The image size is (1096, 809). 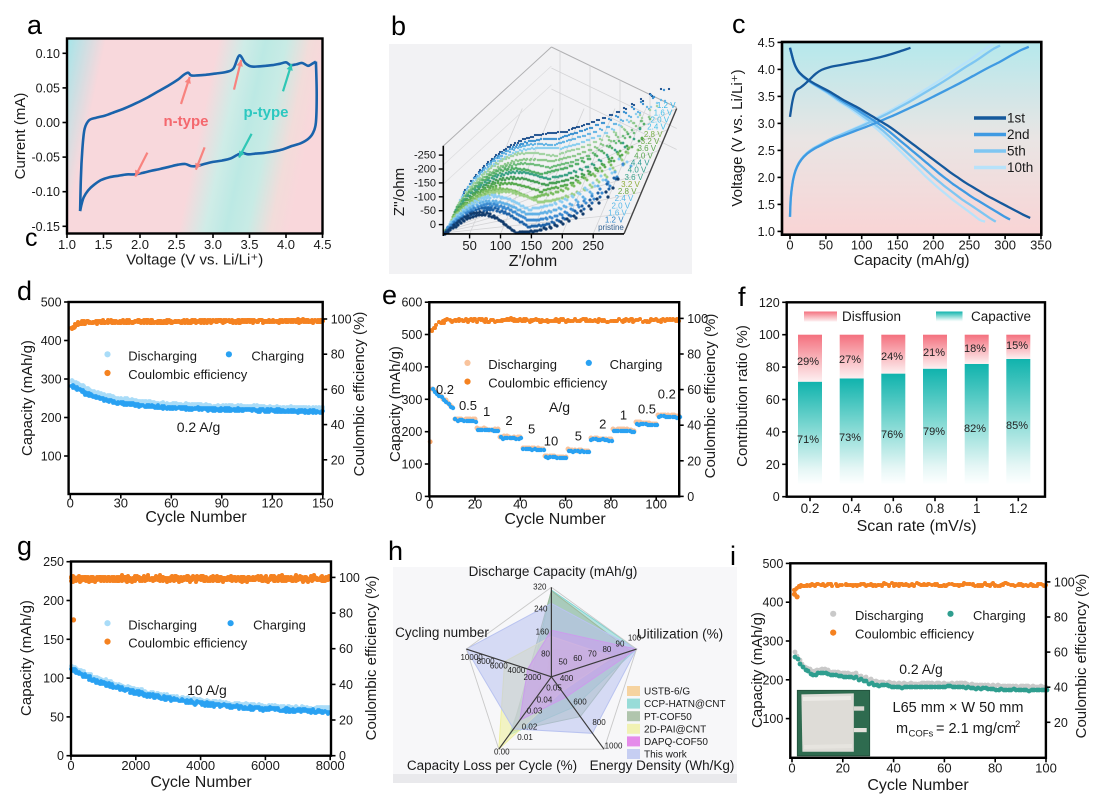 I want to click on svg-text: 6000, so click(x=499, y=666).